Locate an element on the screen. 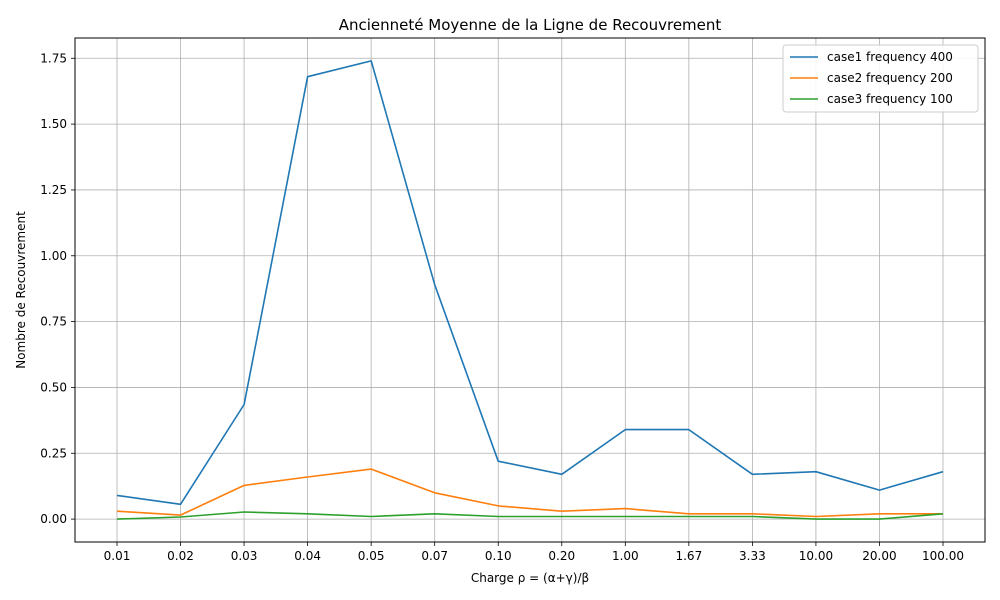 The image size is (1000, 600). legend-label: case2 frequency 200 is located at coordinates (890, 78).